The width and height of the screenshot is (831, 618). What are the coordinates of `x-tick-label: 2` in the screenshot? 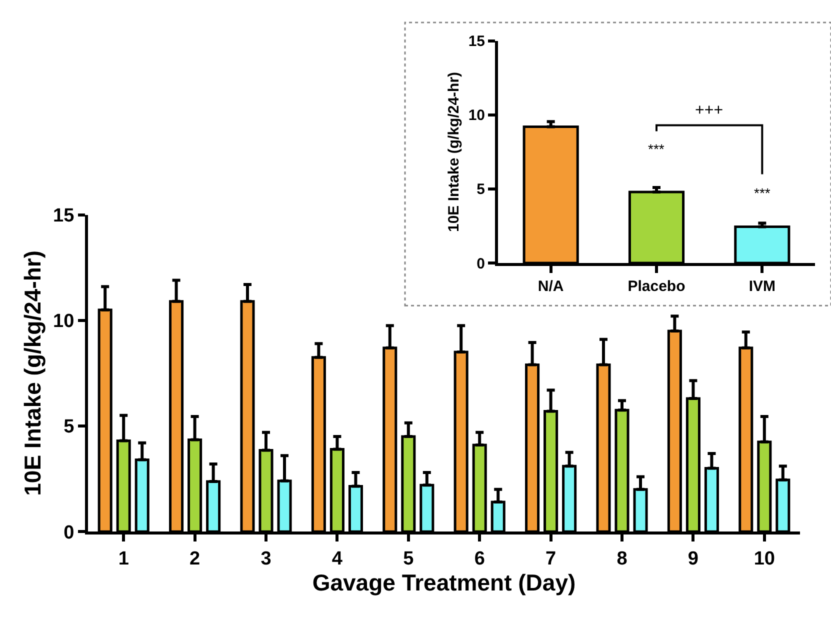 It's located at (195, 559).